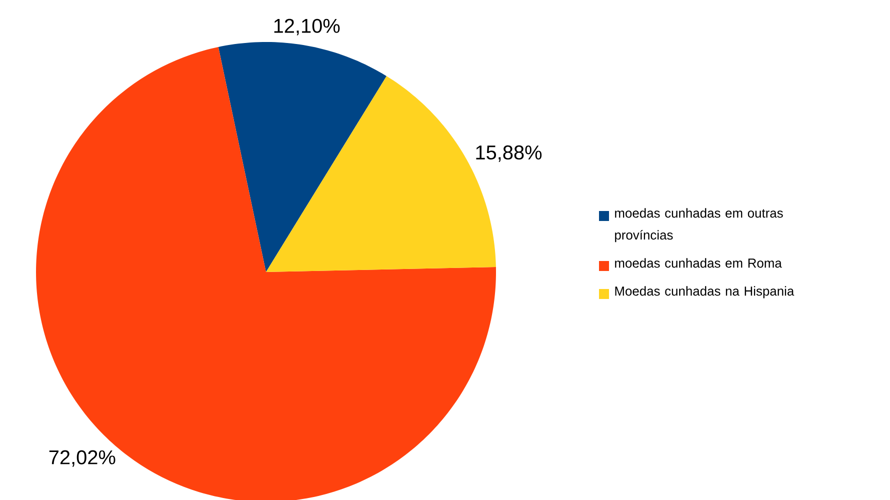 This screenshot has height=500, width=890. What do you see at coordinates (698, 263) in the screenshot?
I see `legend-label: moedas cunhadas em Roma` at bounding box center [698, 263].